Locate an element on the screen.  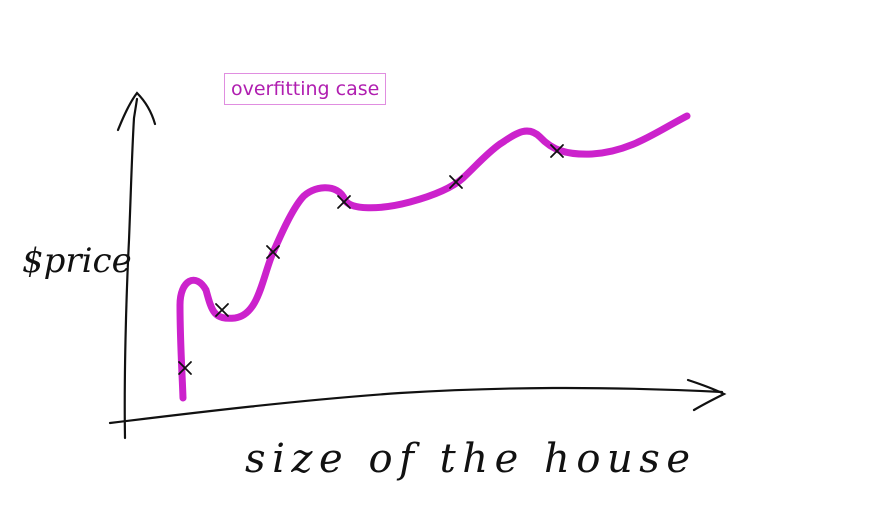
y-axis-arrowhead is located at coordinates (136, 111).